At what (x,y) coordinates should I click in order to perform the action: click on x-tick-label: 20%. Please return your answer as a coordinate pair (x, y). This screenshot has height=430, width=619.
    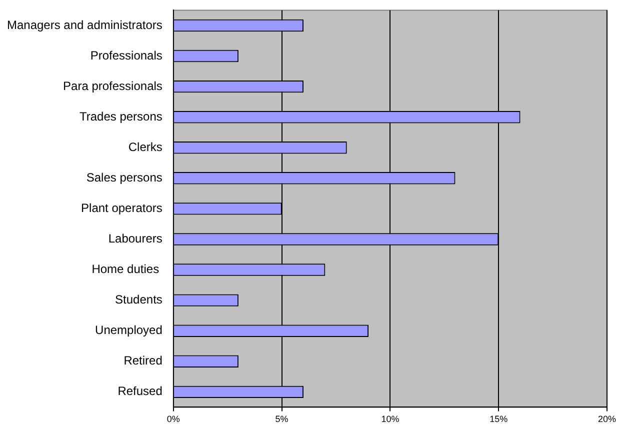
    Looking at the image, I should click on (607, 419).